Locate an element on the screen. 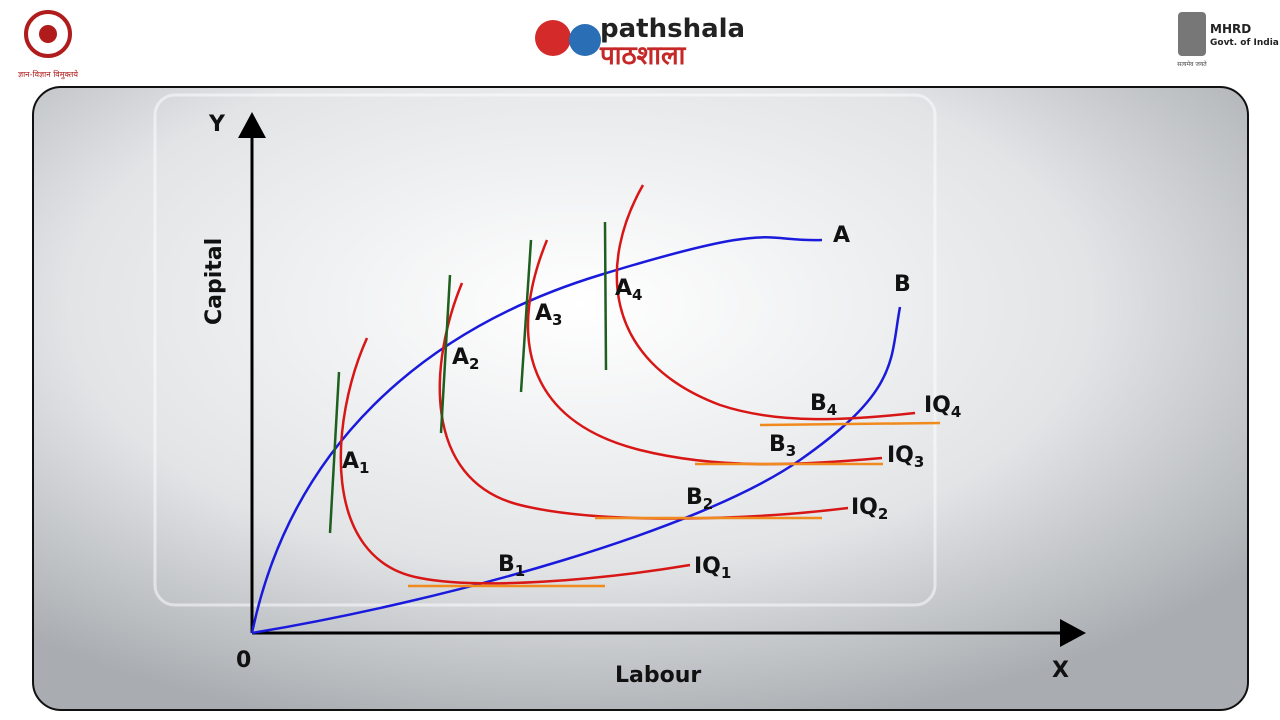 This screenshot has height=720, width=1280. point-label: B1 is located at coordinates (511, 566).